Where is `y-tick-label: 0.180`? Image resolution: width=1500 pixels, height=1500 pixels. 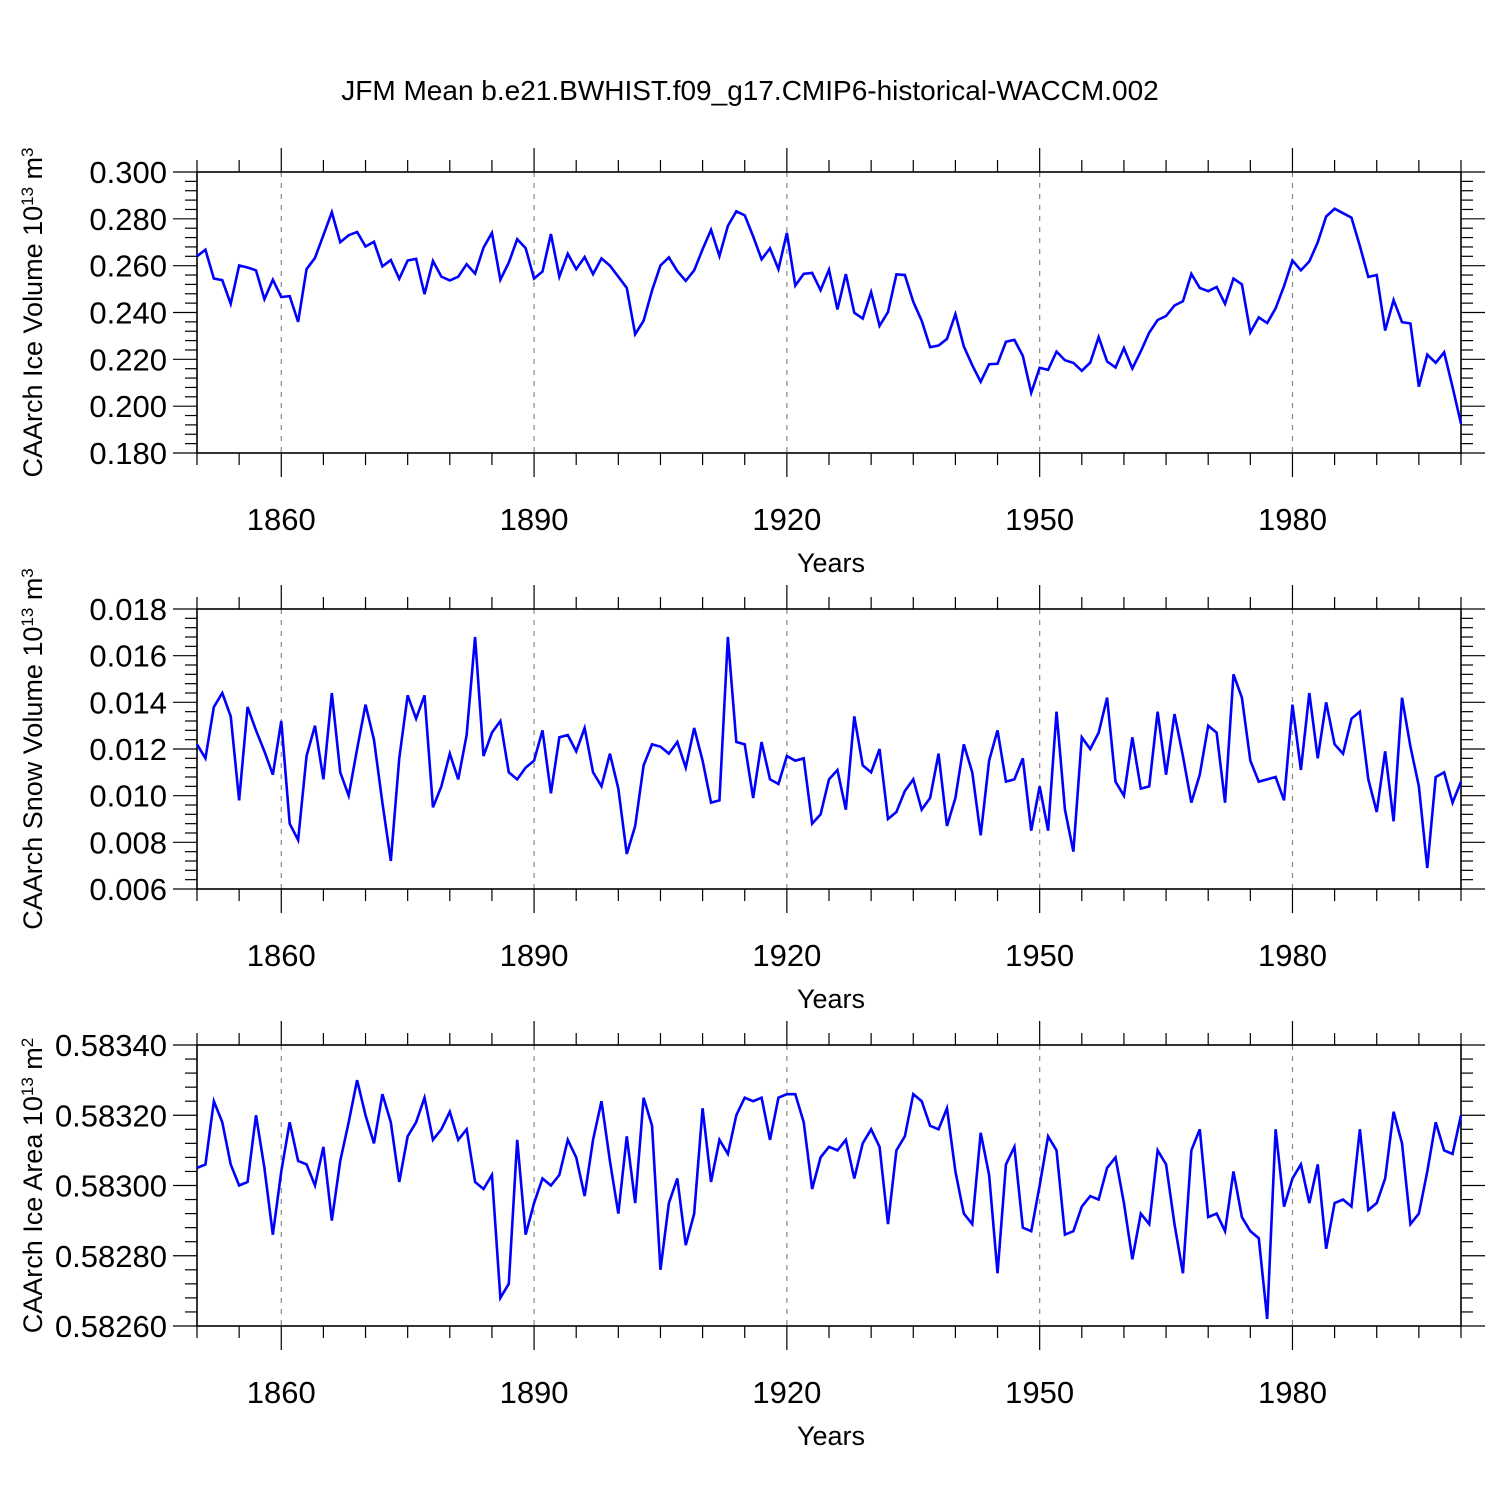 y-tick-label: 0.180 is located at coordinates (128, 453).